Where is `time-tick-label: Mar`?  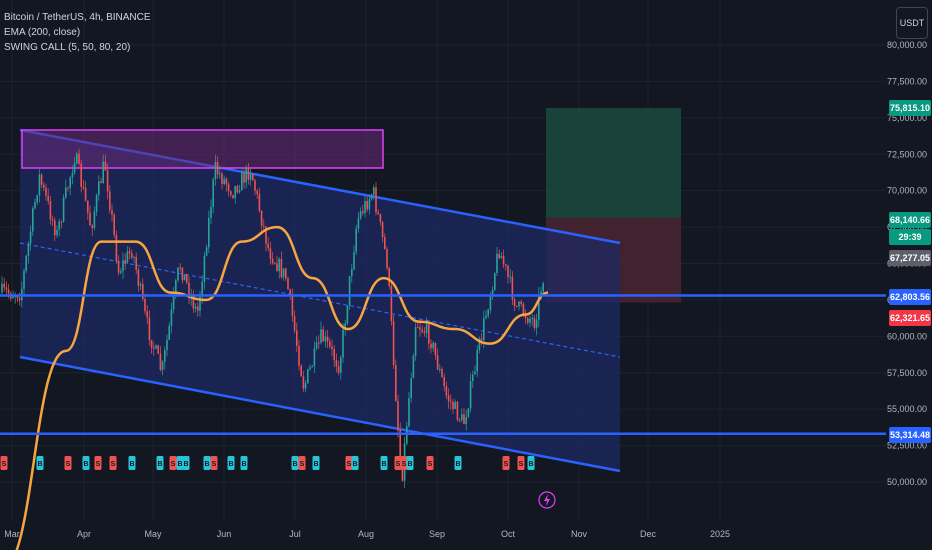
time-tick-label: Mar is located at coordinates (12, 534).